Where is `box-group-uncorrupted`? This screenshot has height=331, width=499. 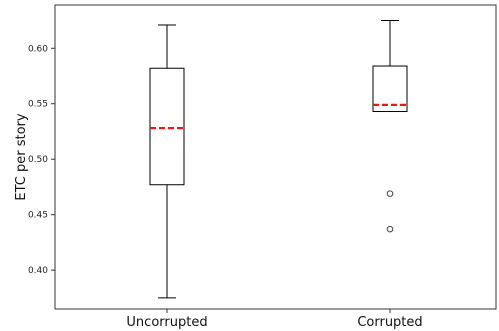
box-group-uncorrupted is located at coordinates (167, 161).